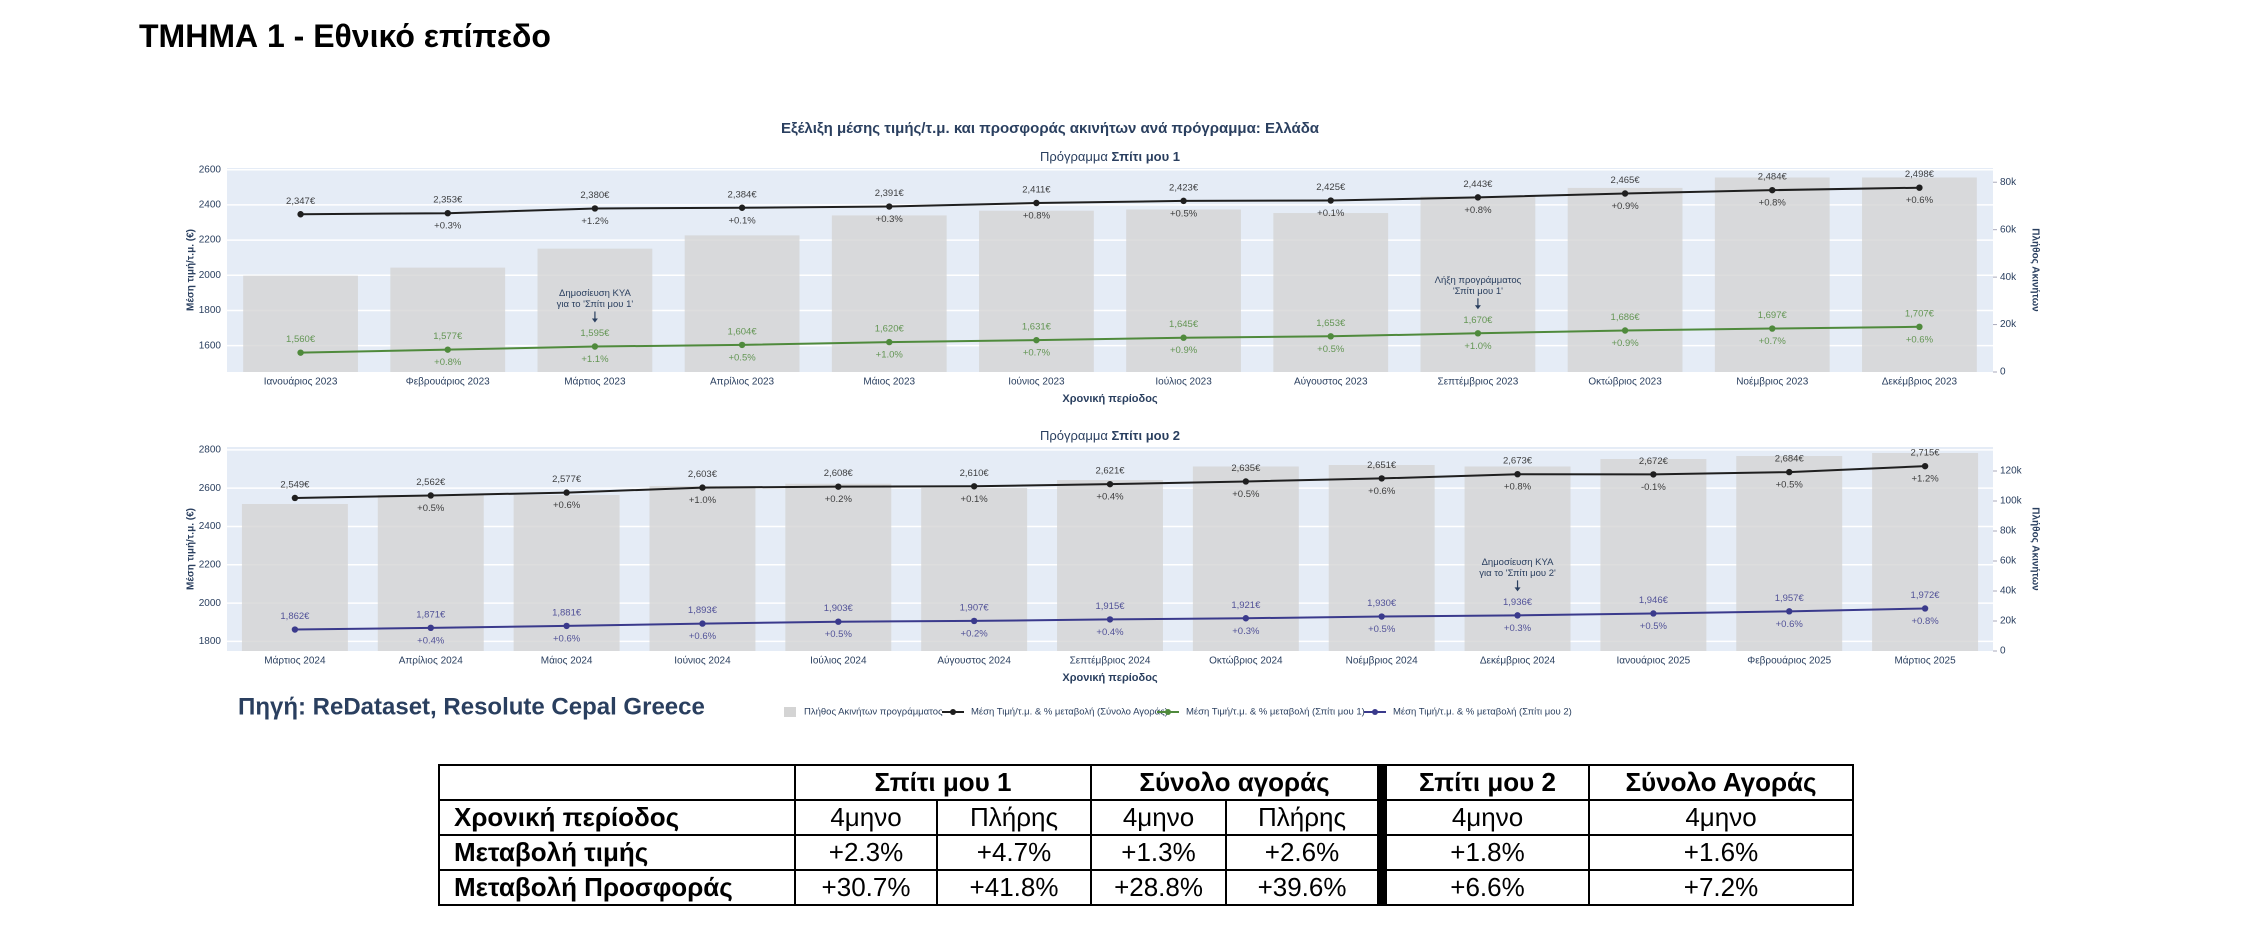 This screenshot has width=2252, height=936. I want to click on value-label: 2,715€, so click(1926, 453).